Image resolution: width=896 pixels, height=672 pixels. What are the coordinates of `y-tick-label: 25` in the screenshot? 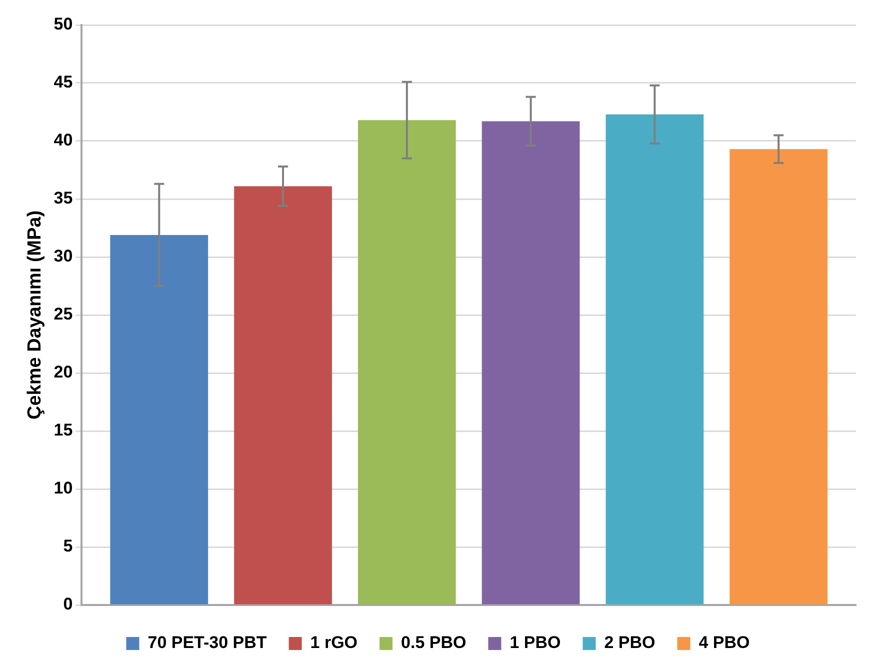 It's located at (63, 314).